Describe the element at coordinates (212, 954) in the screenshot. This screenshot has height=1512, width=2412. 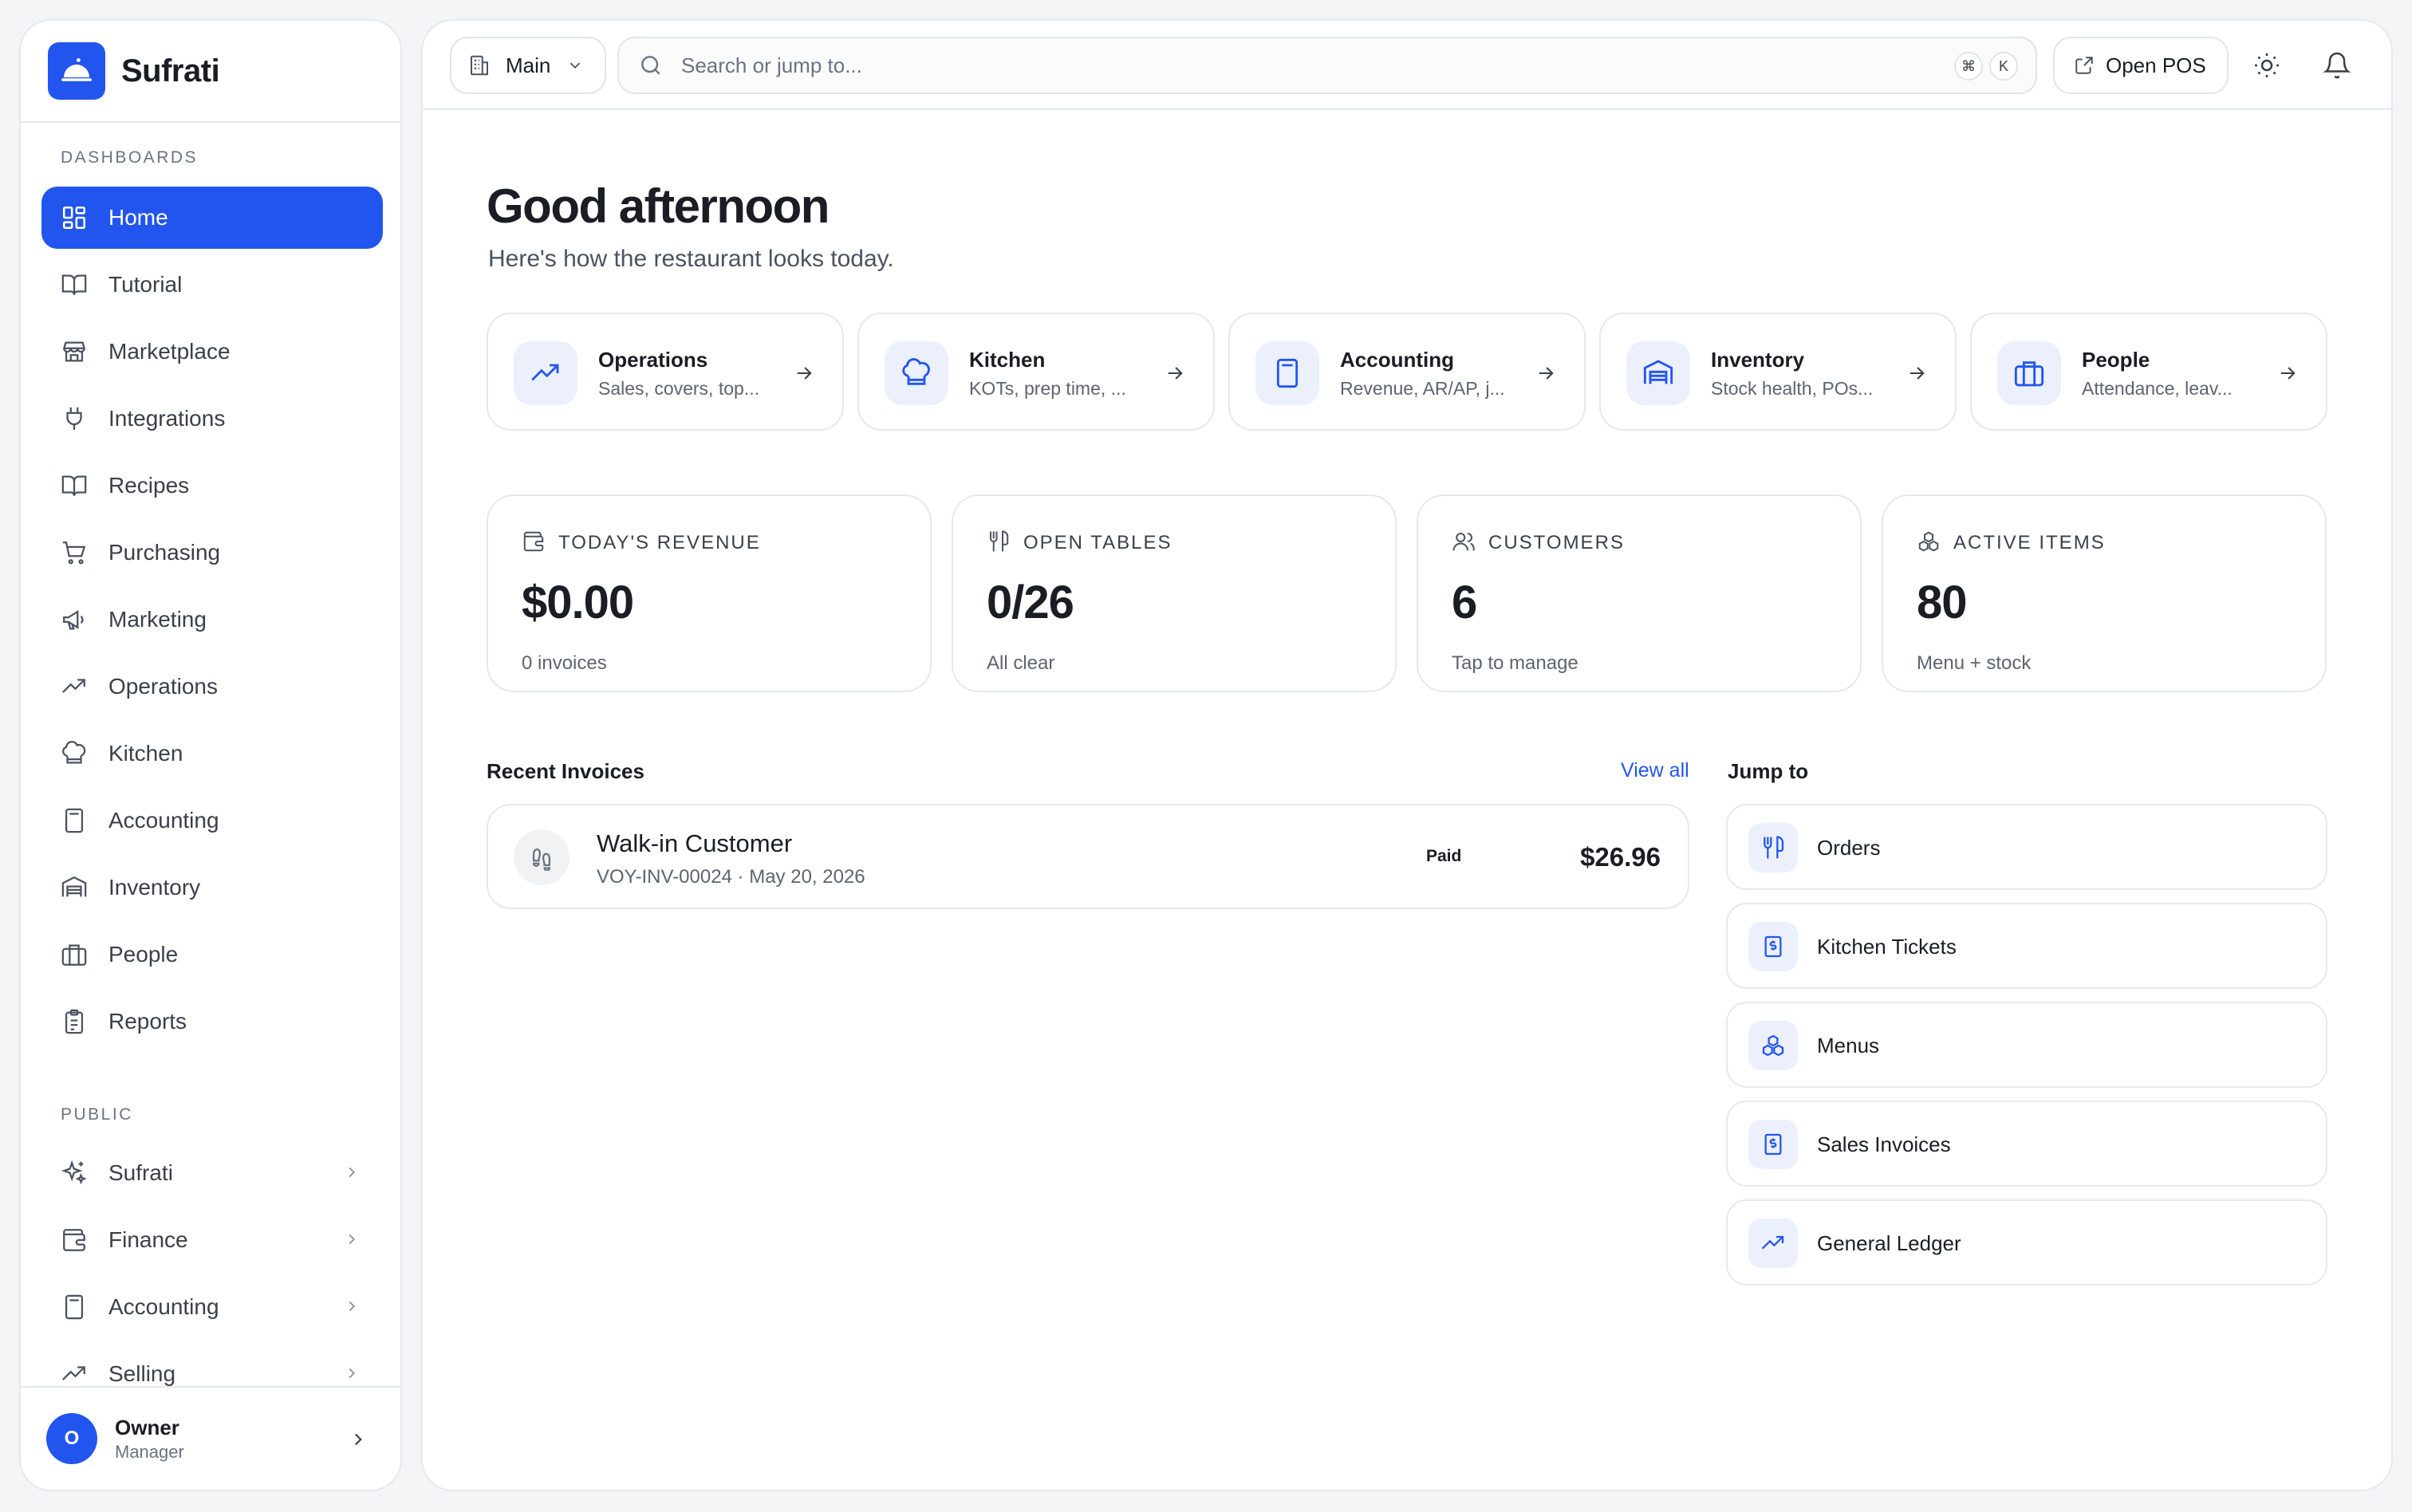
I see `sidebar-item-people: People` at that location.